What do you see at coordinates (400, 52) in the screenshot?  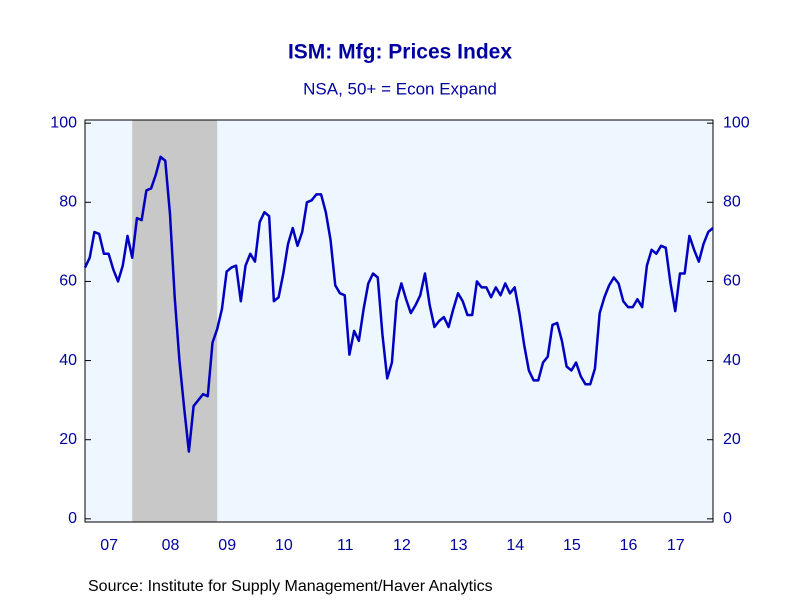 I see `chart-title: ISM: Mfg: Prices Index` at bounding box center [400, 52].